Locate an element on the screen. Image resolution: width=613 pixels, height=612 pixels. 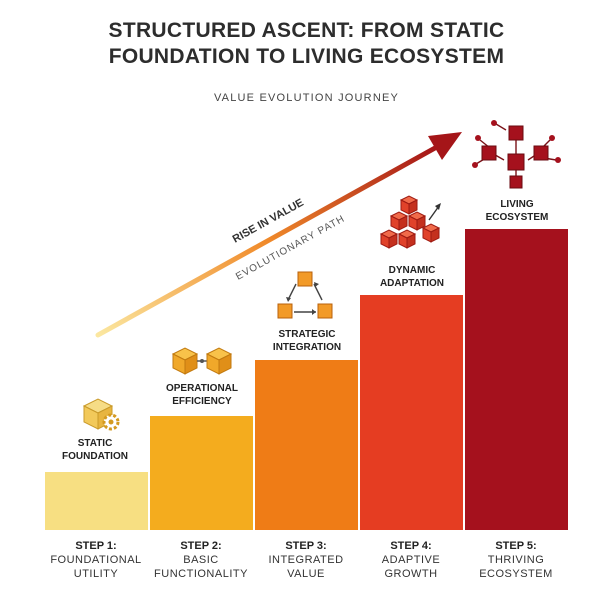
step-2-number: STEP 2: is located at coordinates (201, 546).